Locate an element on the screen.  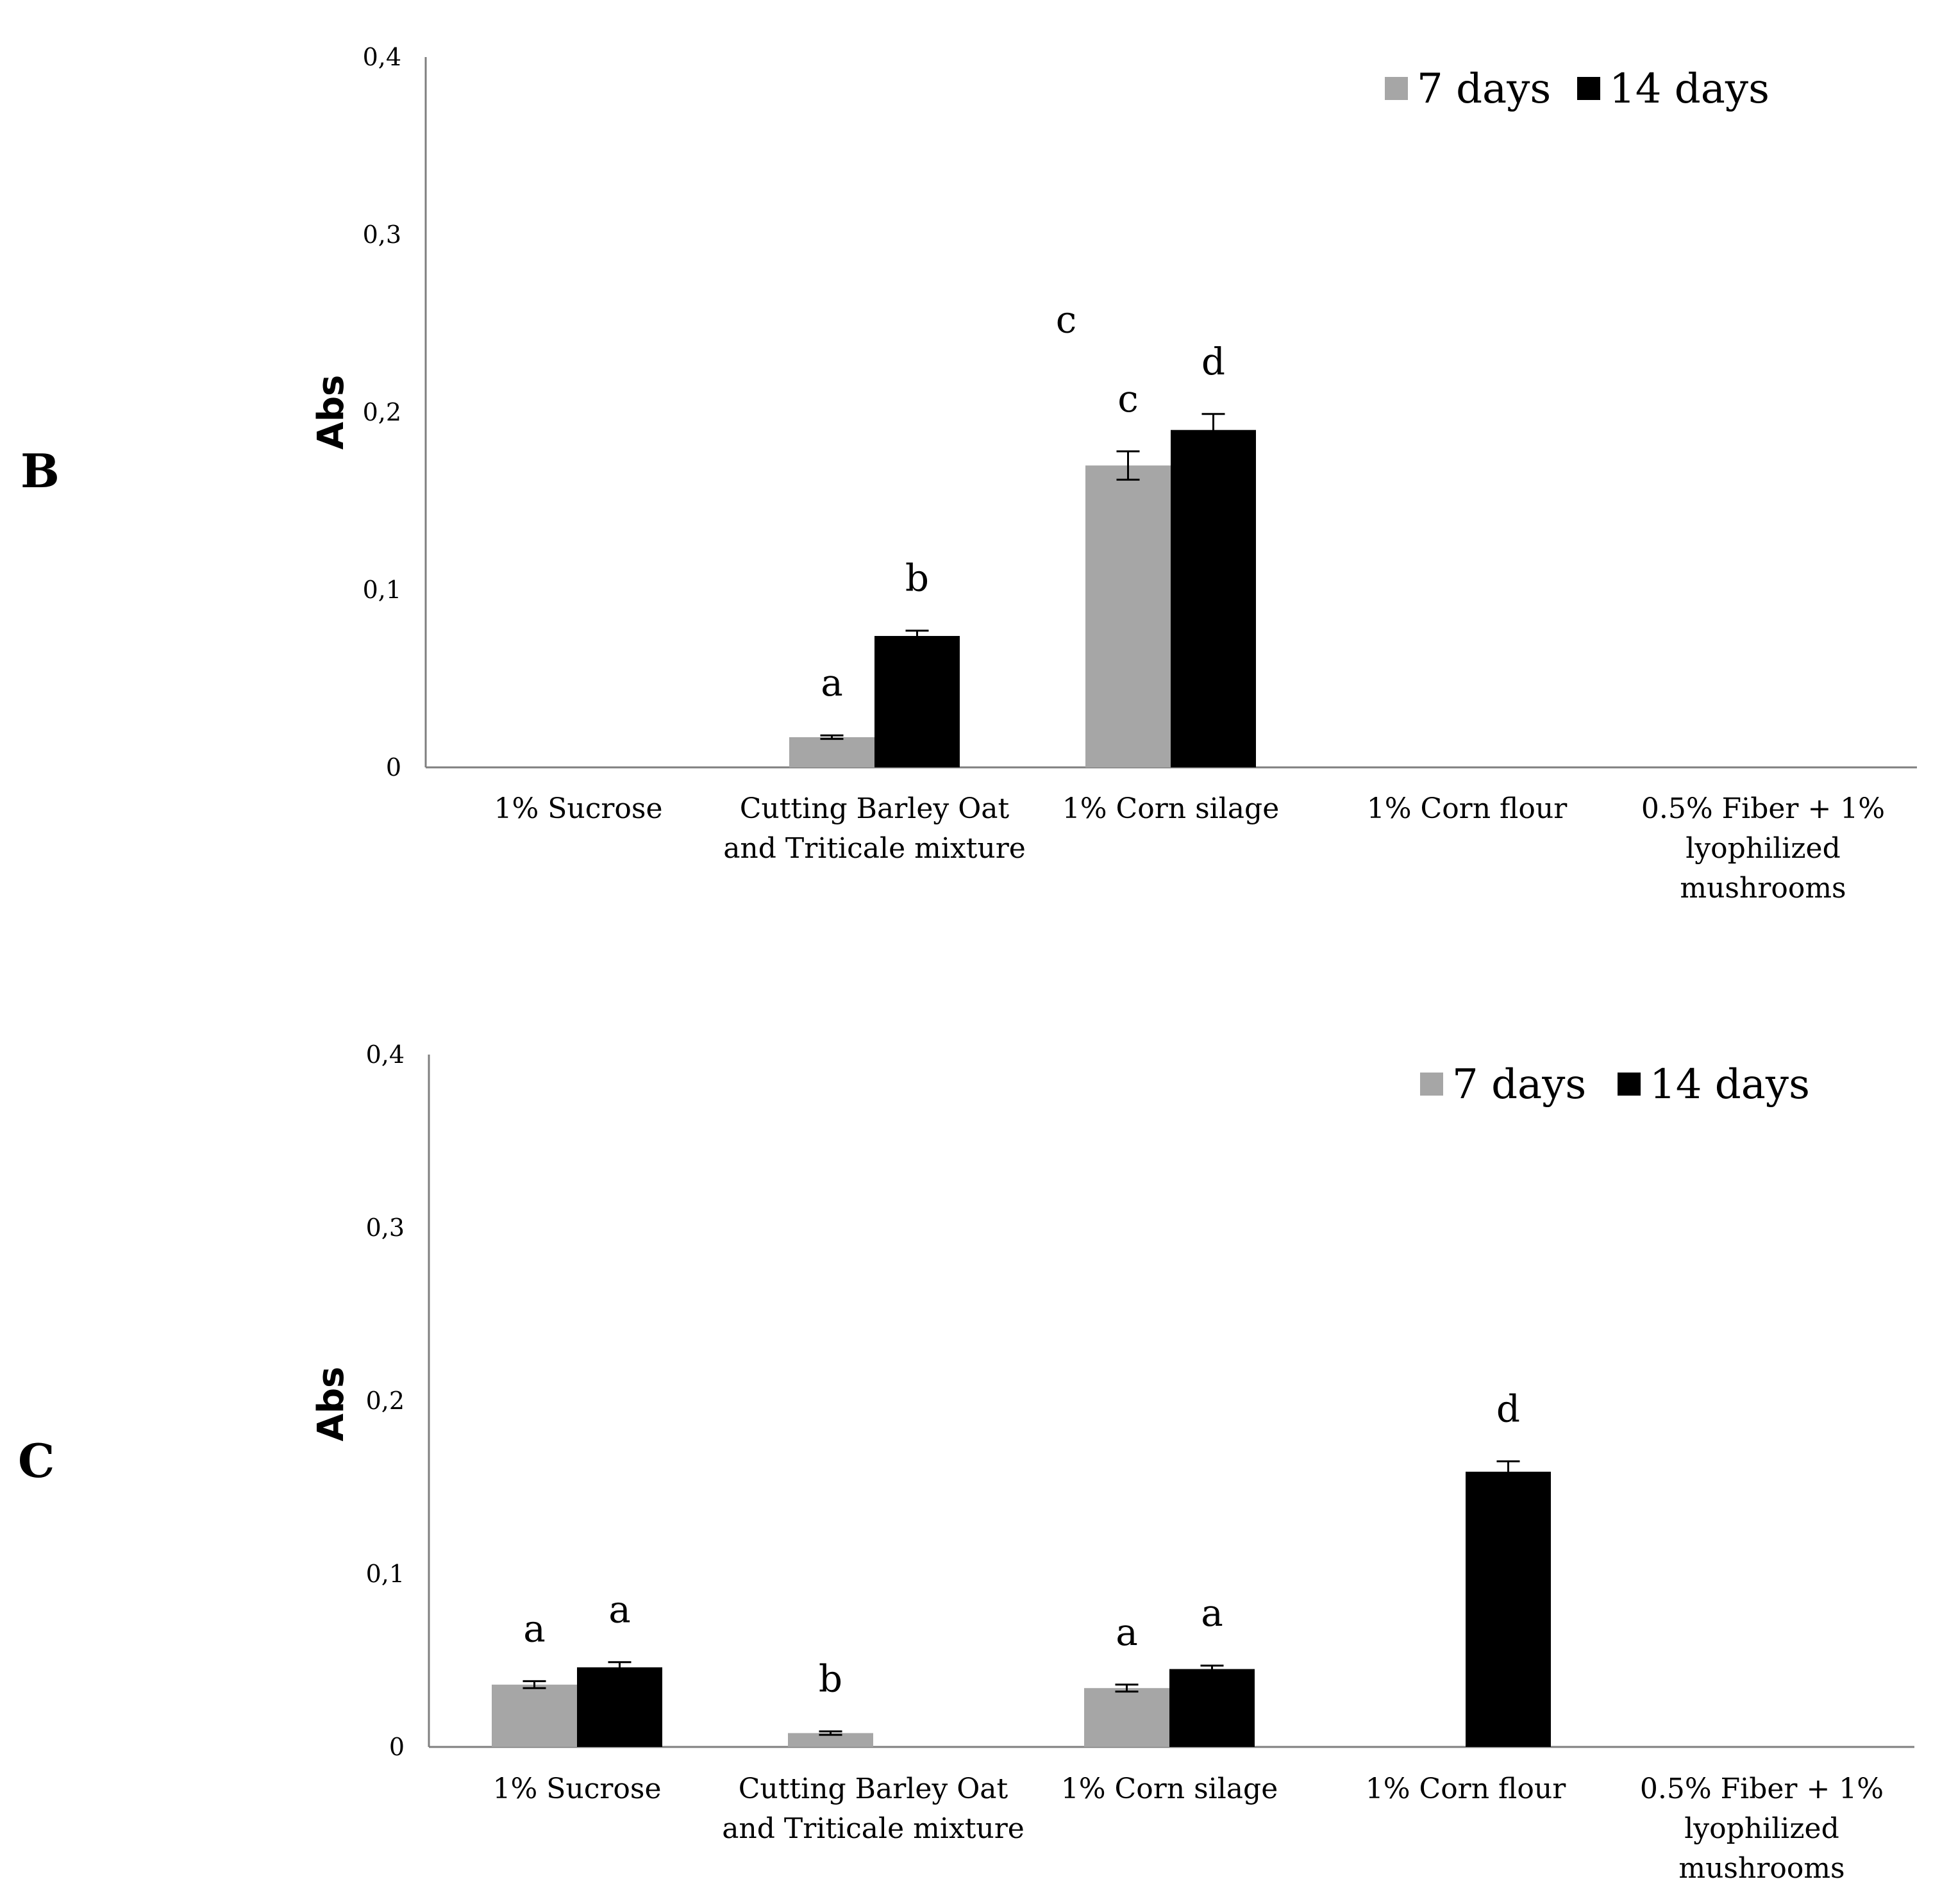
panel-label-b: B is located at coordinates (41, 471).